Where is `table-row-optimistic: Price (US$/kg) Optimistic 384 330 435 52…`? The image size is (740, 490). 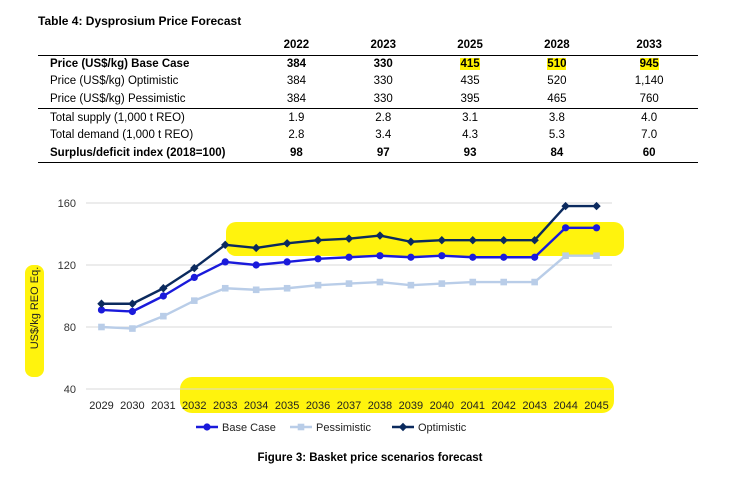 table-row-optimistic: Price (US$/kg) Optimistic 384 330 435 52… is located at coordinates (368, 82).